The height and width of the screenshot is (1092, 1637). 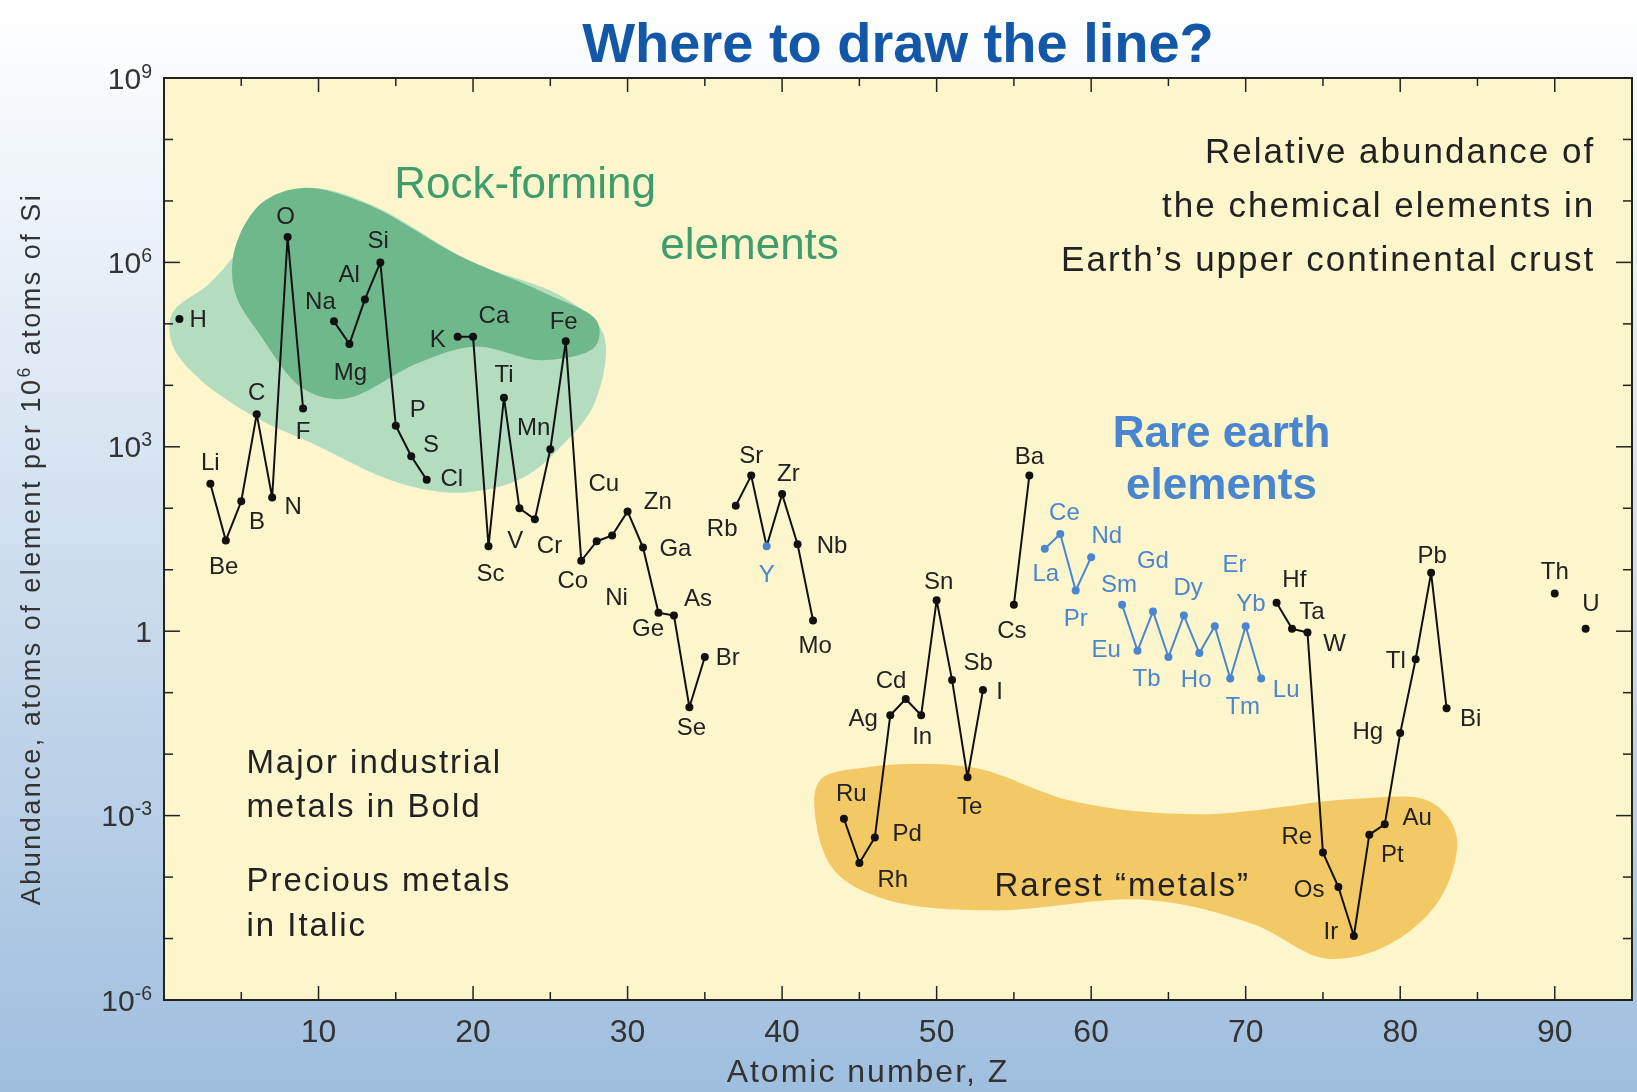 I want to click on annotation: Se, so click(x=691, y=727).